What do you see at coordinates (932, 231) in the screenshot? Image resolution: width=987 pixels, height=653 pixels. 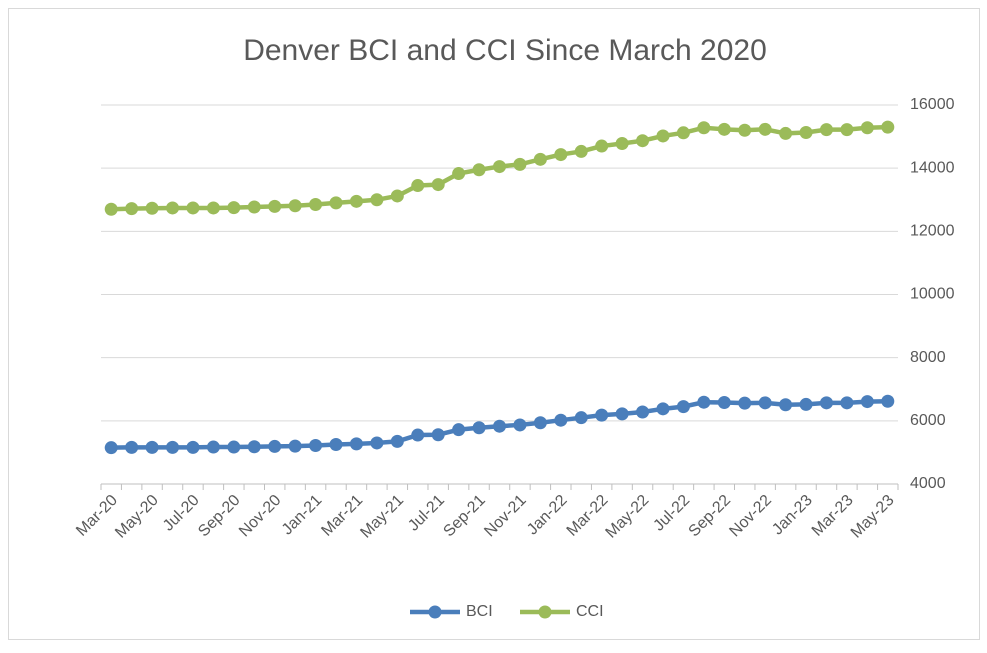 I see `y-tick-label: 12000` at bounding box center [932, 231].